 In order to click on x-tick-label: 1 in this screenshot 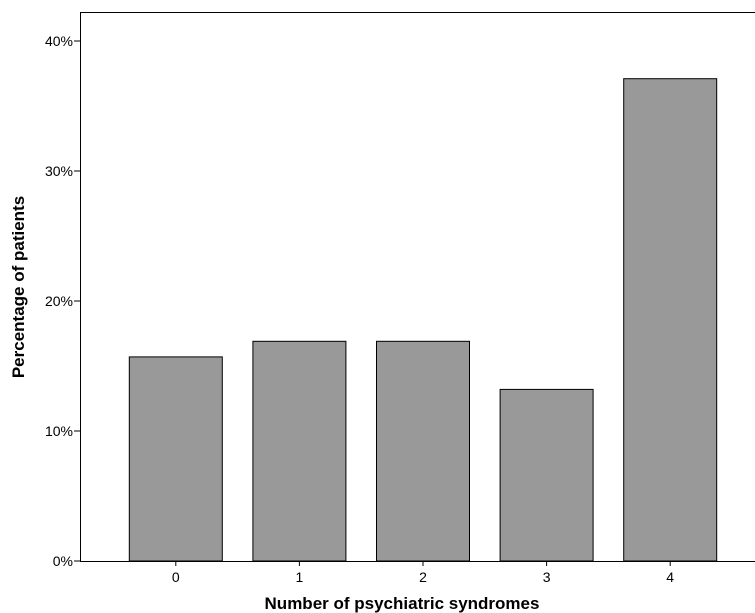, I will do `click(300, 577)`.